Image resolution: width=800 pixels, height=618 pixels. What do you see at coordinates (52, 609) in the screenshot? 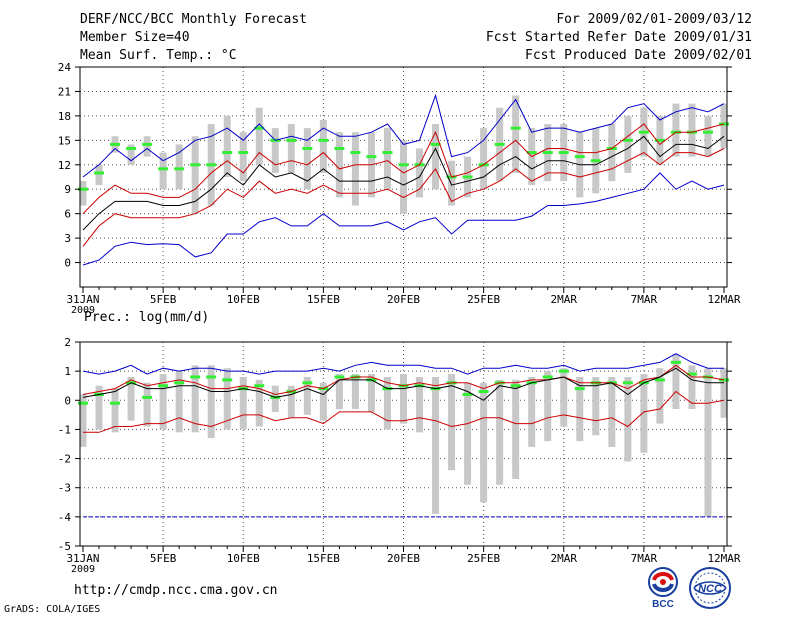
I see `grads-credit: GrADS: COLA/IGES` at bounding box center [52, 609].